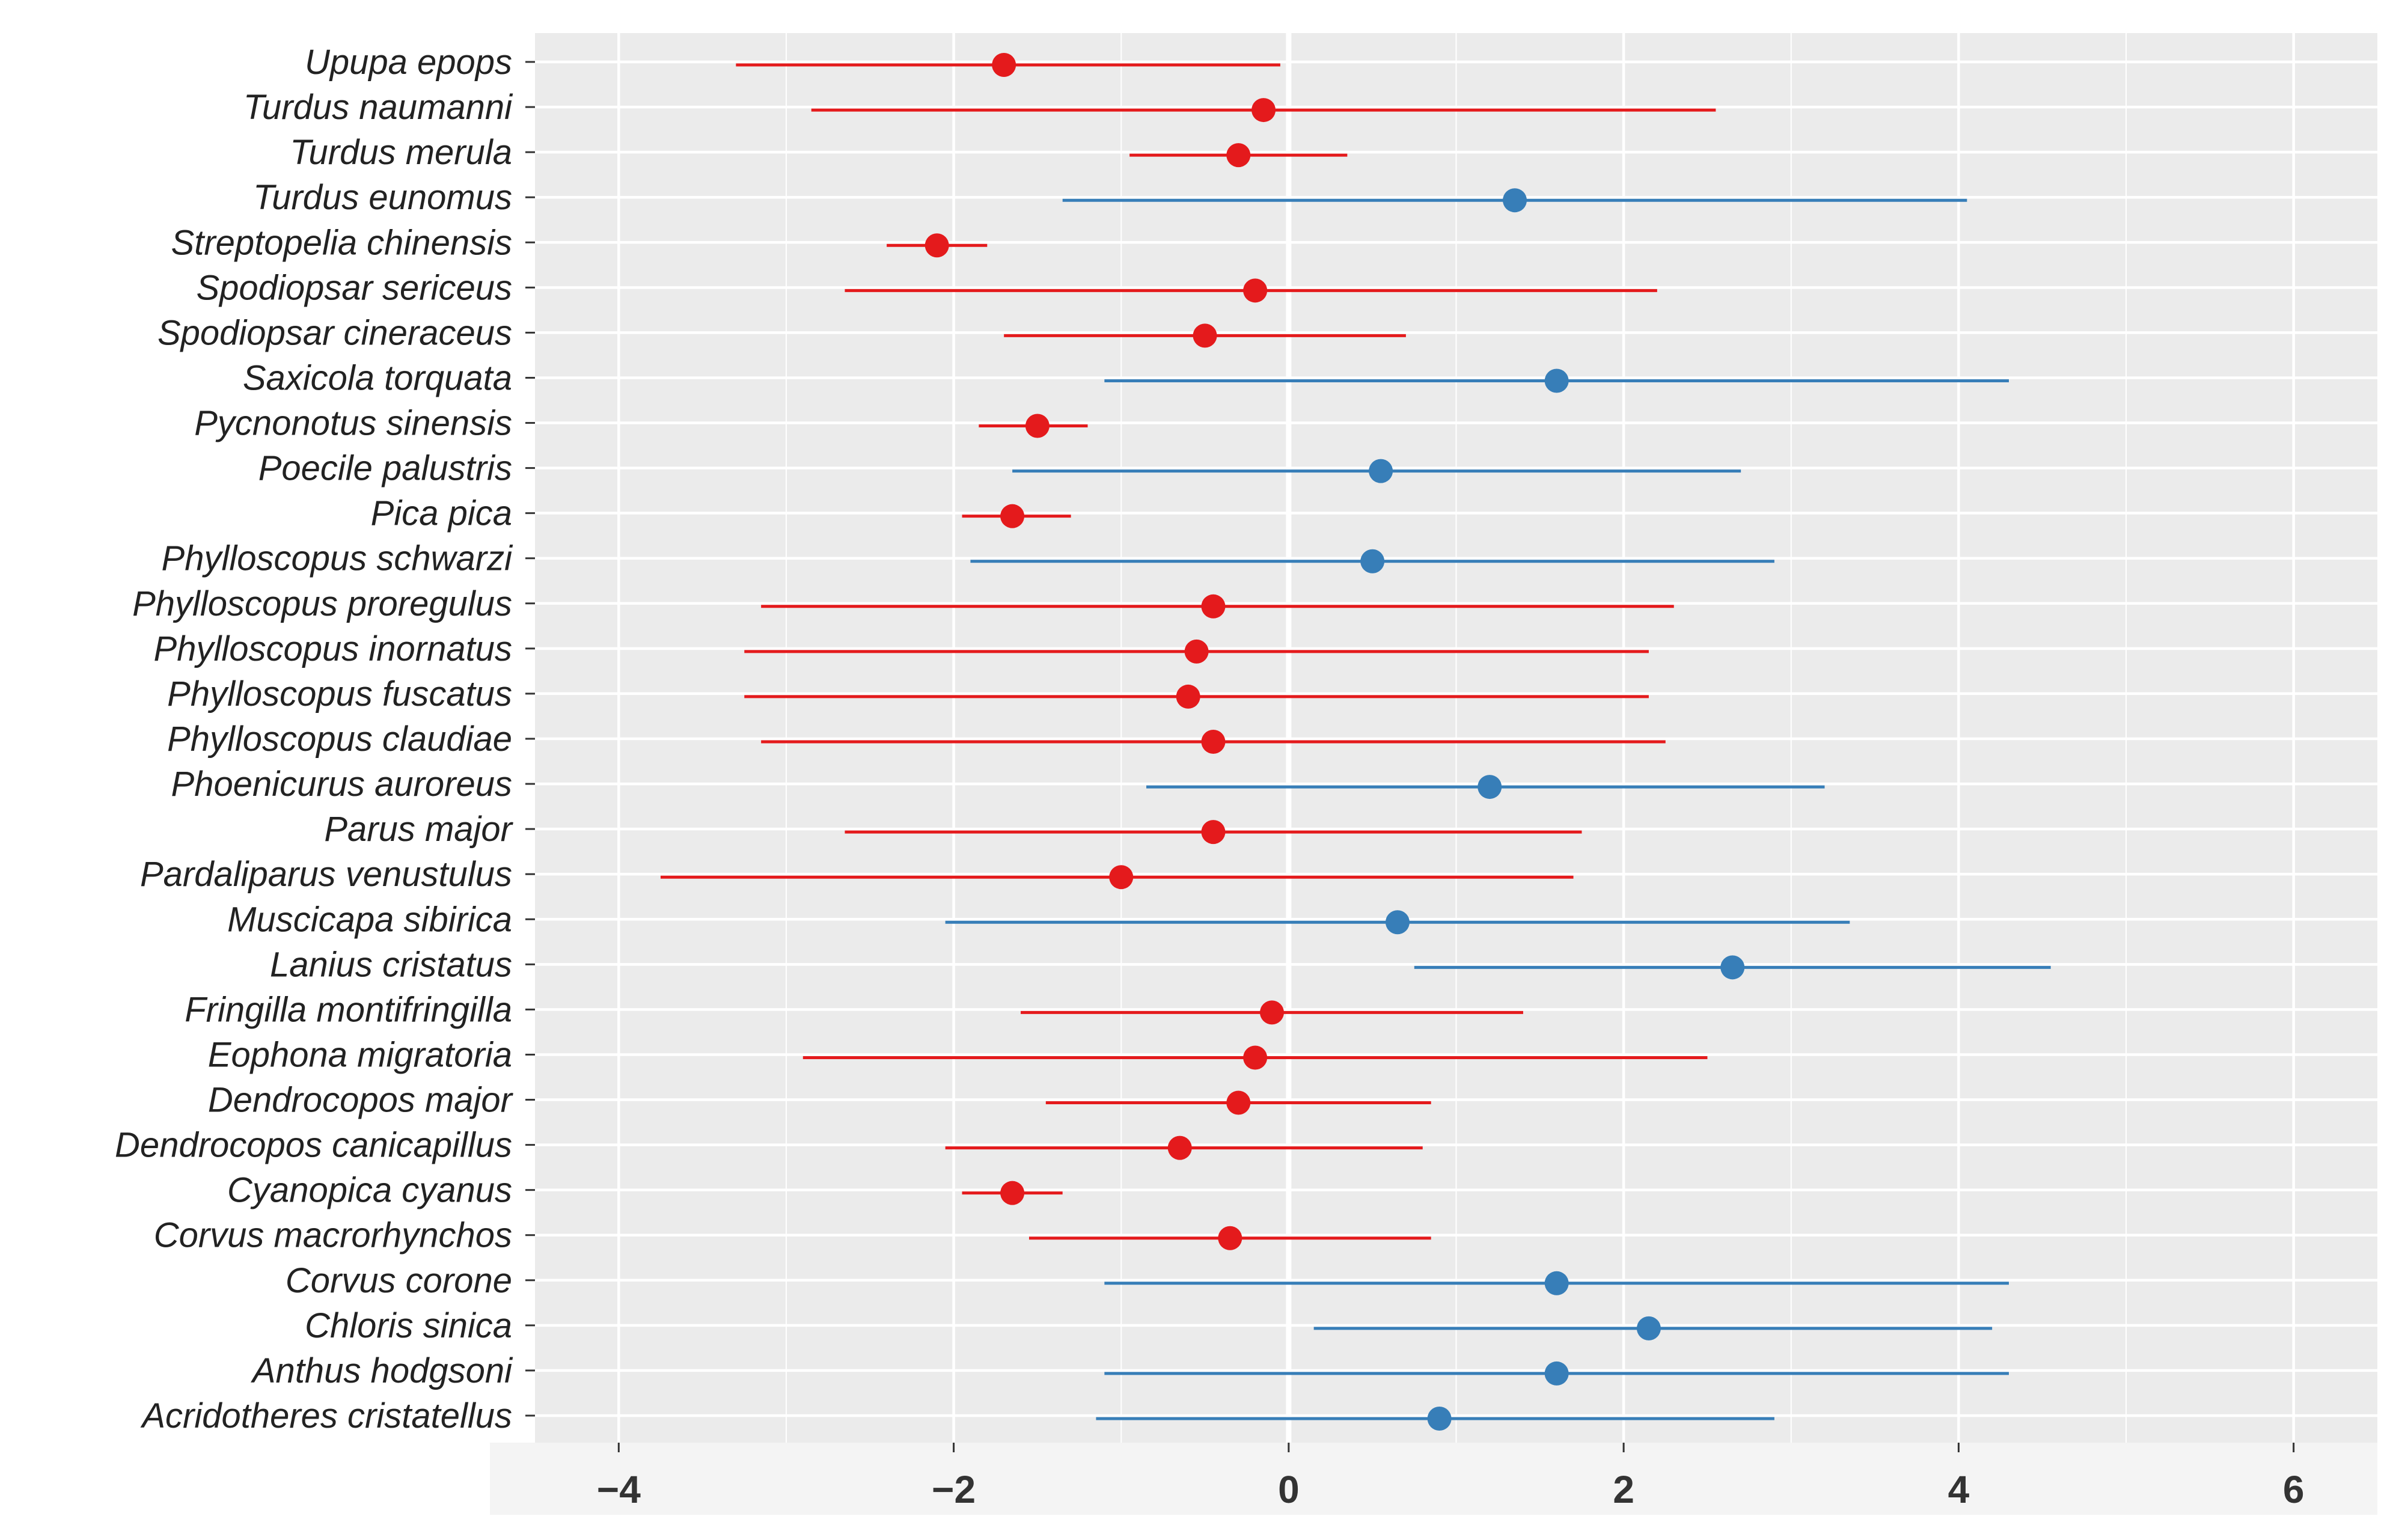 Image resolution: width=2408 pixels, height=1519 pixels. Describe the element at coordinates (385, 469) in the screenshot. I see `species-label: Poecile palustris` at that location.